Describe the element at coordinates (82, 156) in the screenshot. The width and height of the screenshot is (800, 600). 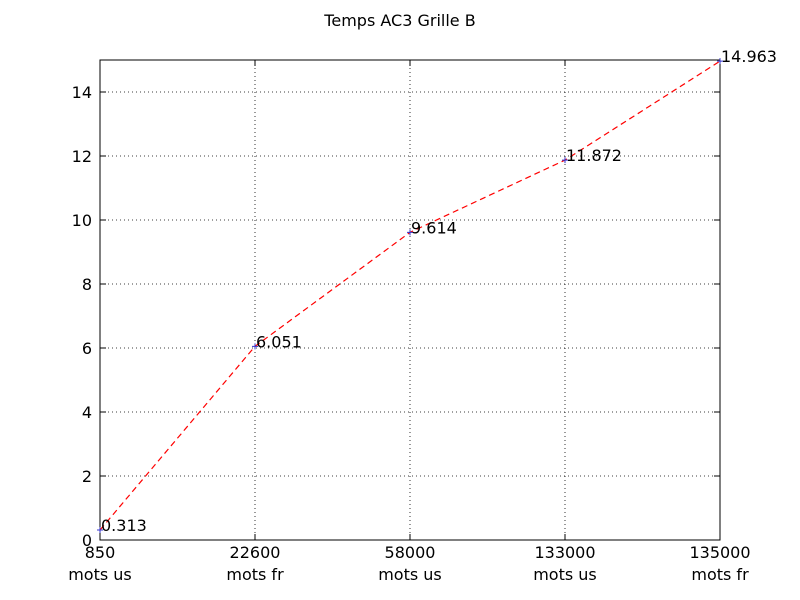
I see `y-tick-label: 12` at that location.